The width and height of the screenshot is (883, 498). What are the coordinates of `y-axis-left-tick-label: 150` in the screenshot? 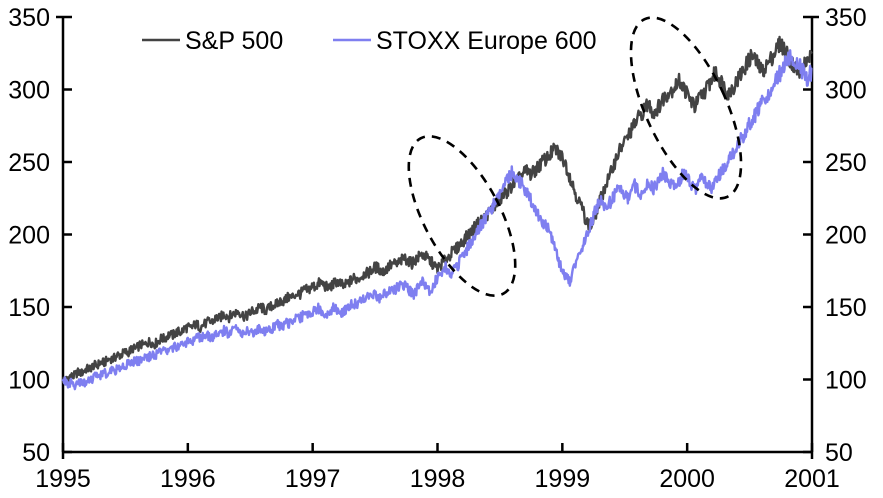 It's located at (29, 308).